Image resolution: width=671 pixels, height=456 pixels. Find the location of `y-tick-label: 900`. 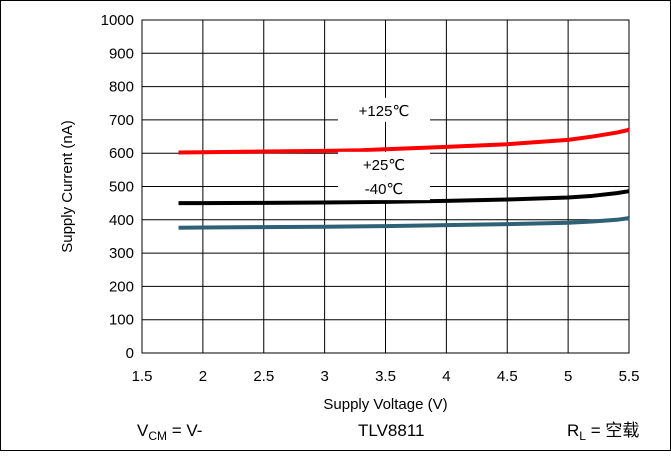

y-tick-label: 900 is located at coordinates (121, 53).